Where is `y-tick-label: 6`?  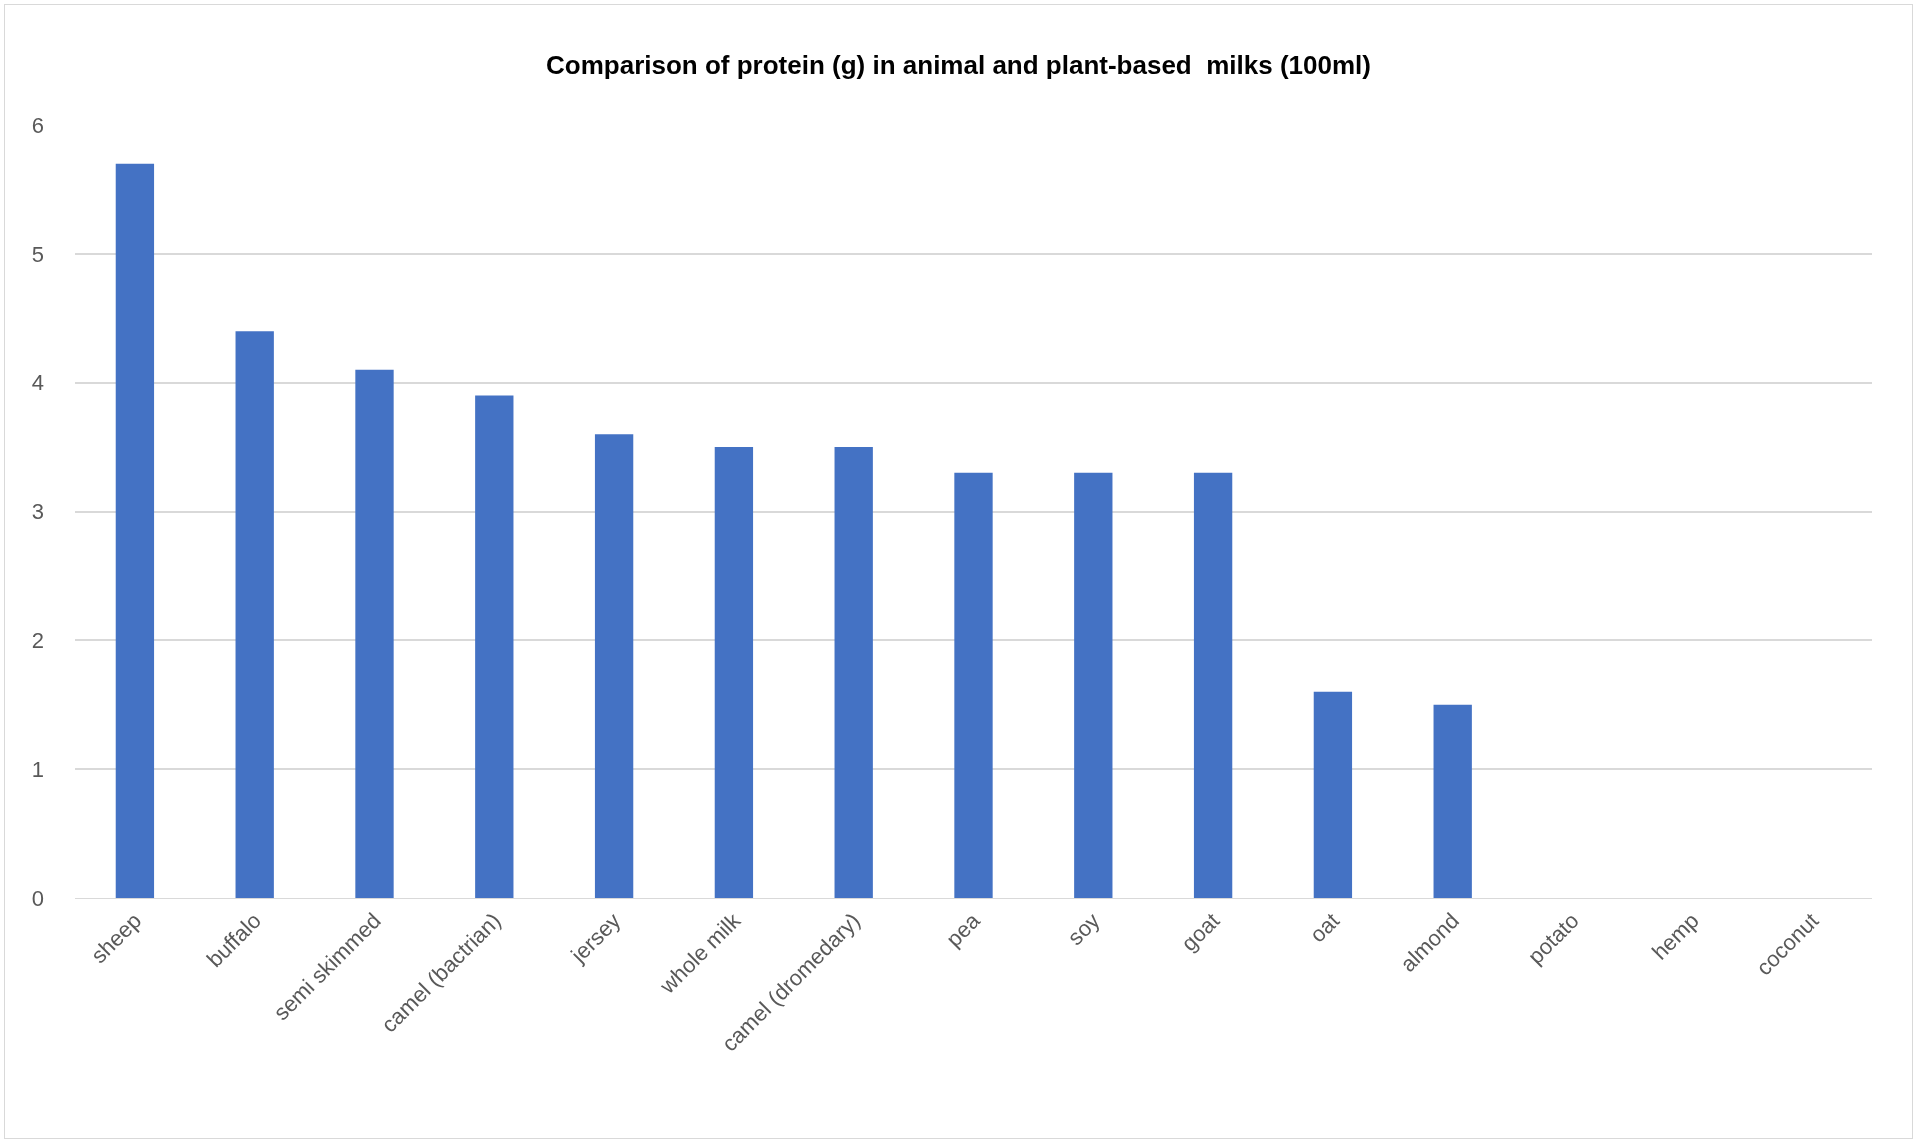
y-tick-label: 6 is located at coordinates (37, 125).